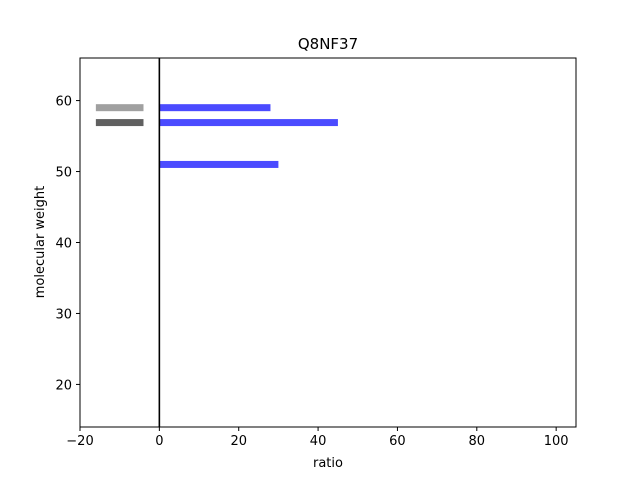 The height and width of the screenshot is (480, 640). I want to click on y-axis: 20 30 40 50 60, so click(67, 244).